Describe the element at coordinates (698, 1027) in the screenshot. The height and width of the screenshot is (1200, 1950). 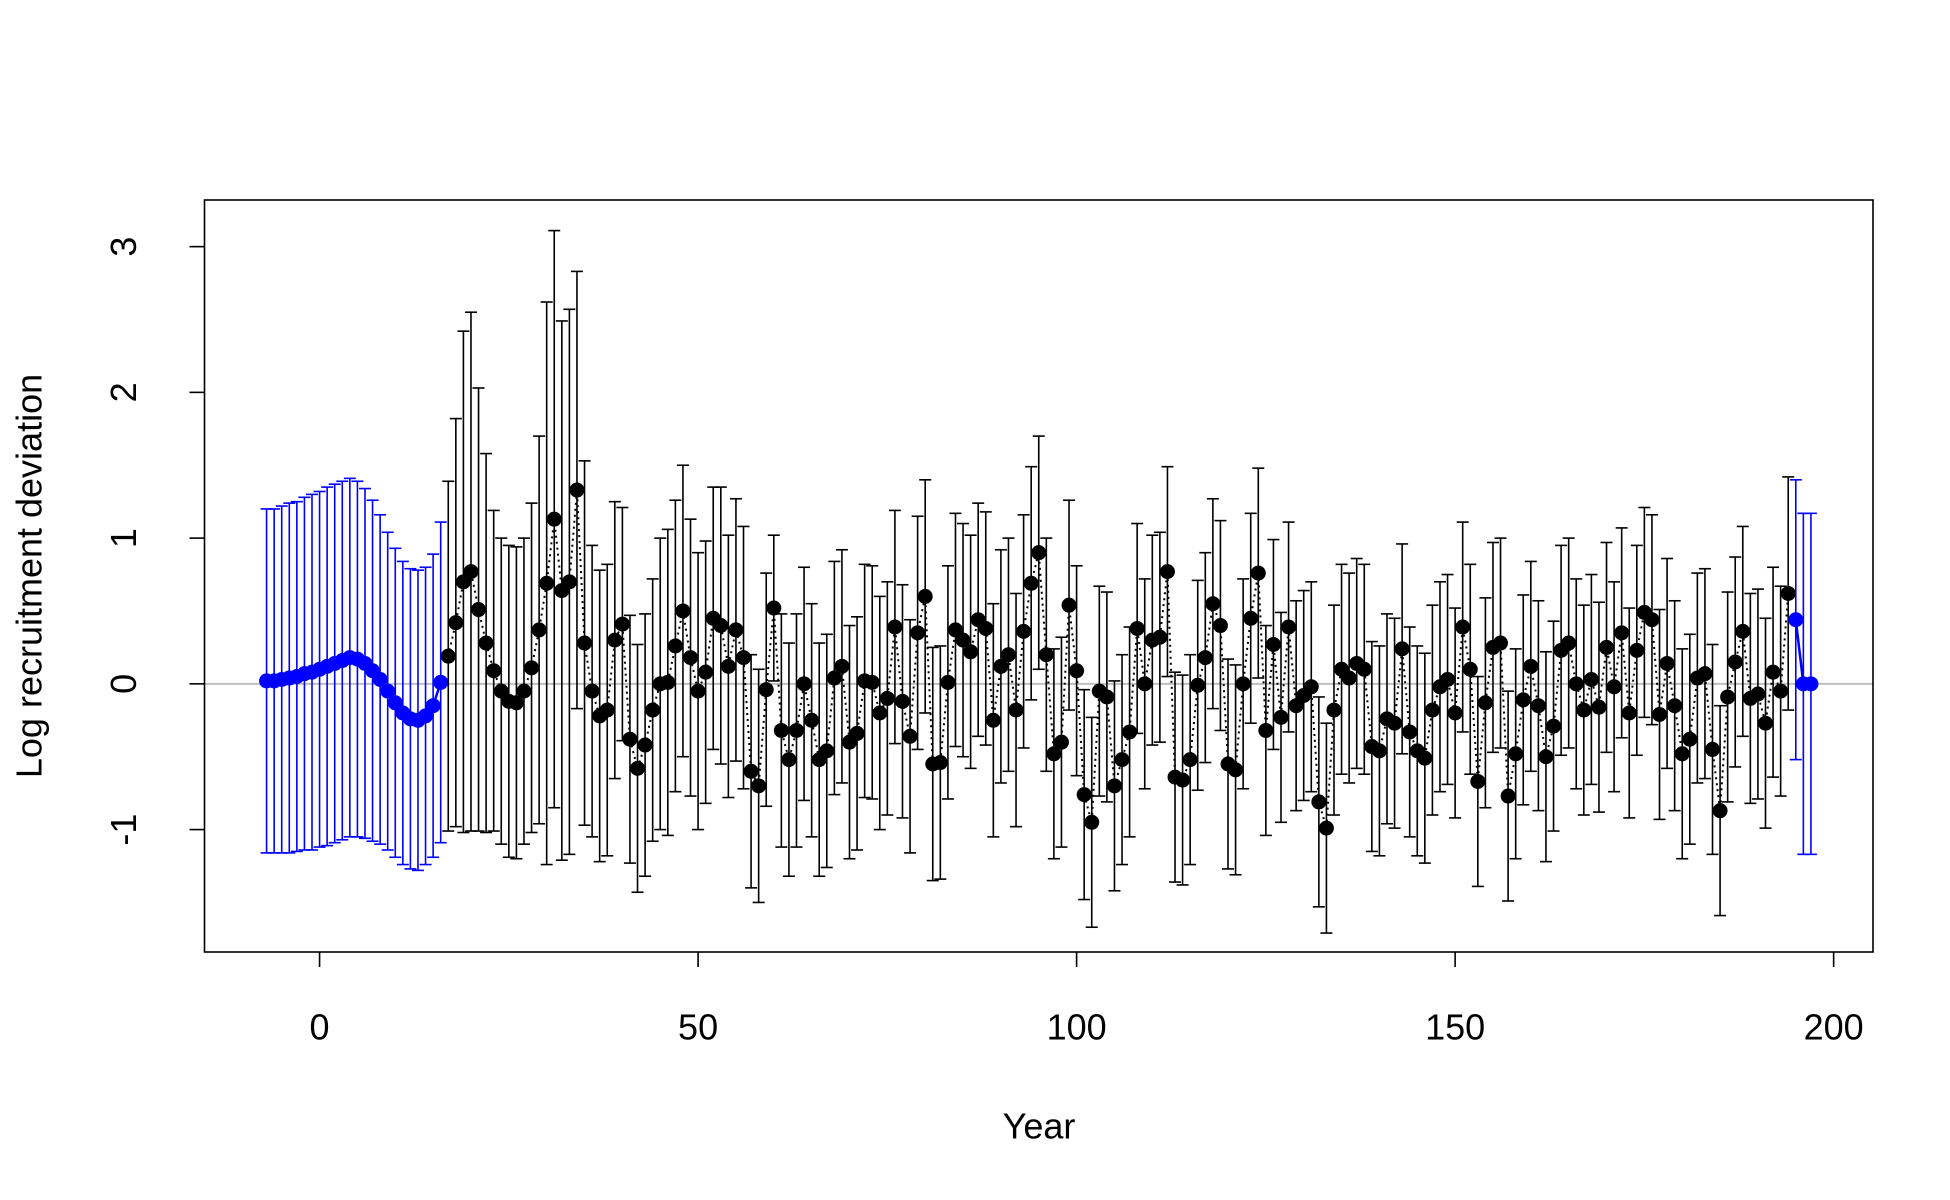
I see `x-tick-label: 50` at that location.